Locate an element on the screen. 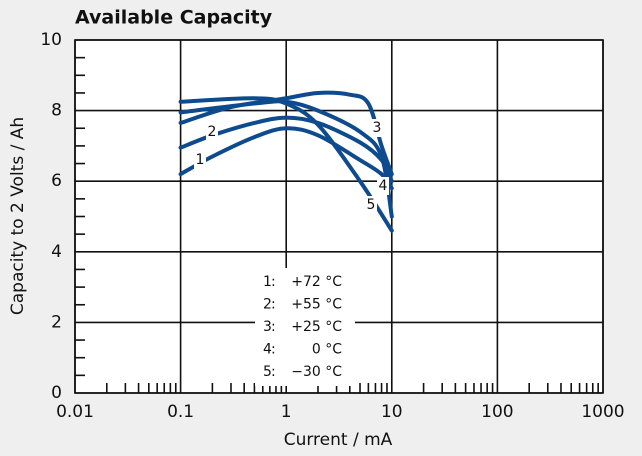 This screenshot has width=642, height=456. curve-label: 4 is located at coordinates (383, 186).